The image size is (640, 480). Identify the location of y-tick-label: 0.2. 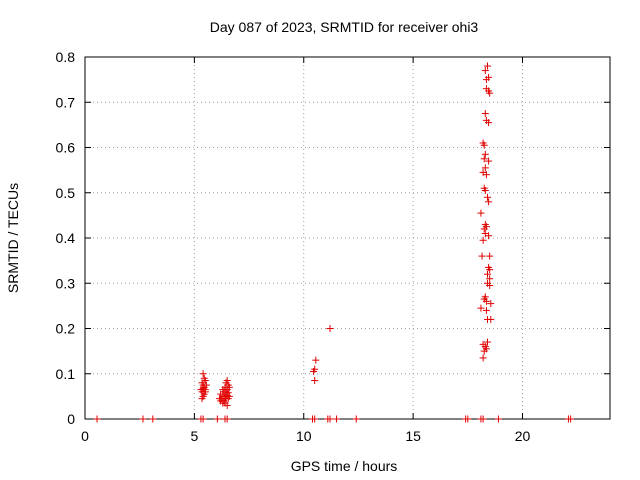
(66, 329).